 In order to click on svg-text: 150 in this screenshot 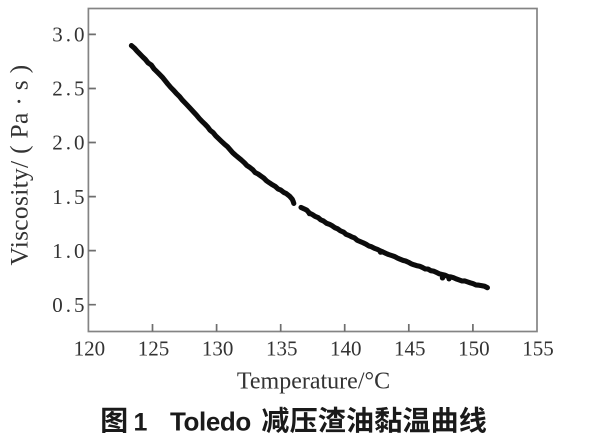, I will do `click(474, 349)`.